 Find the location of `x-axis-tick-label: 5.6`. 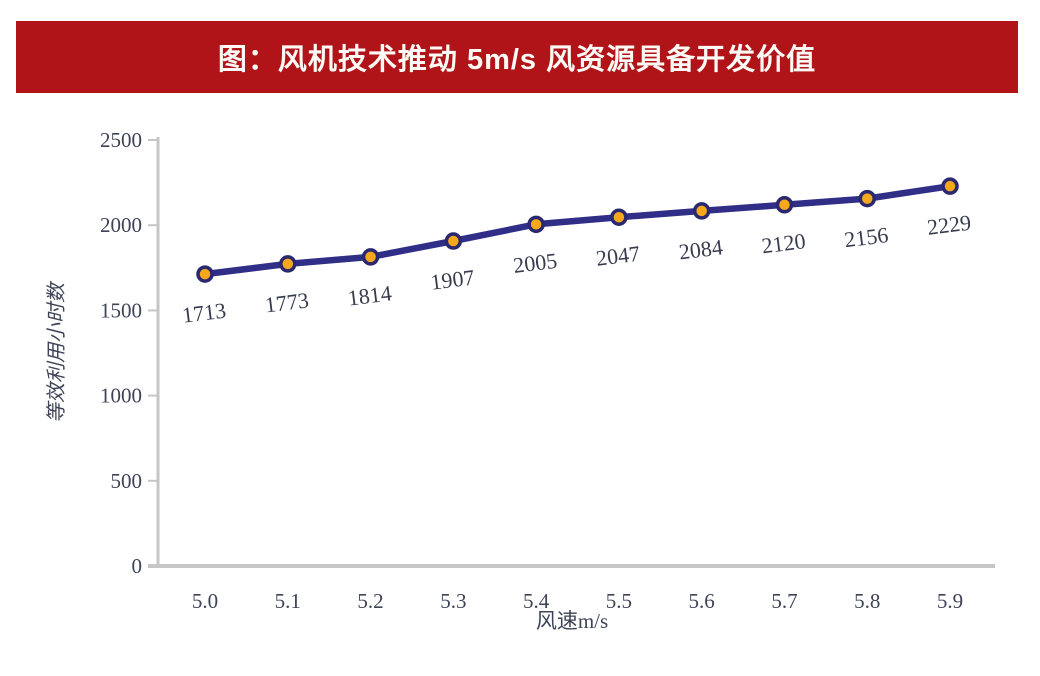

x-axis-tick-label: 5.6 is located at coordinates (702, 601).